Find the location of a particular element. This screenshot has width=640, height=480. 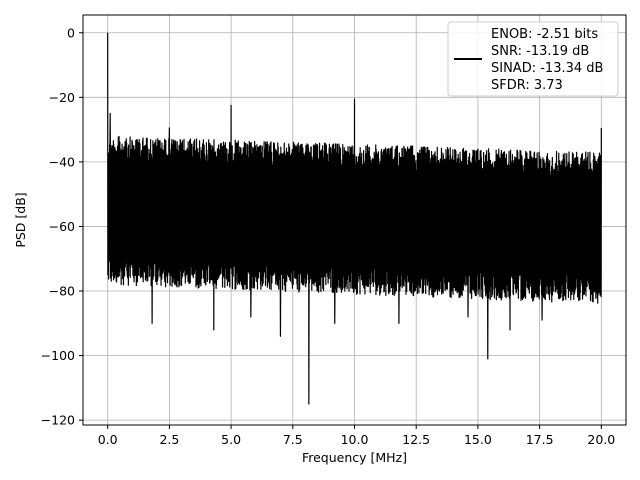

x-tick-label: 5.0 is located at coordinates (231, 439).